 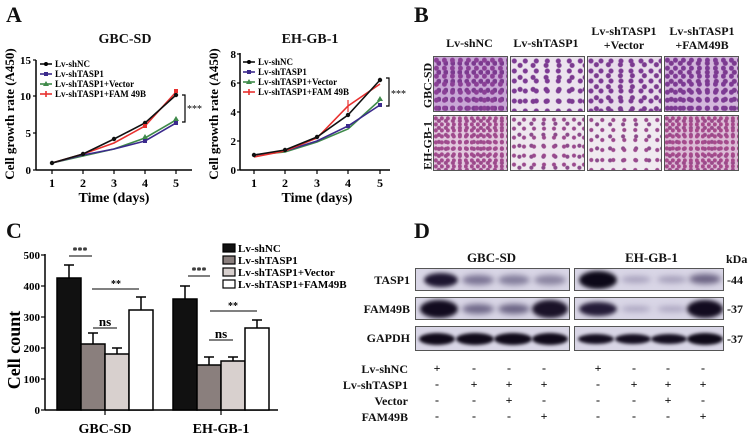 What do you see at coordinates (491, 257) in the screenshot?
I see `blot-title-gbc-sd: GBC-SD` at bounding box center [491, 257].